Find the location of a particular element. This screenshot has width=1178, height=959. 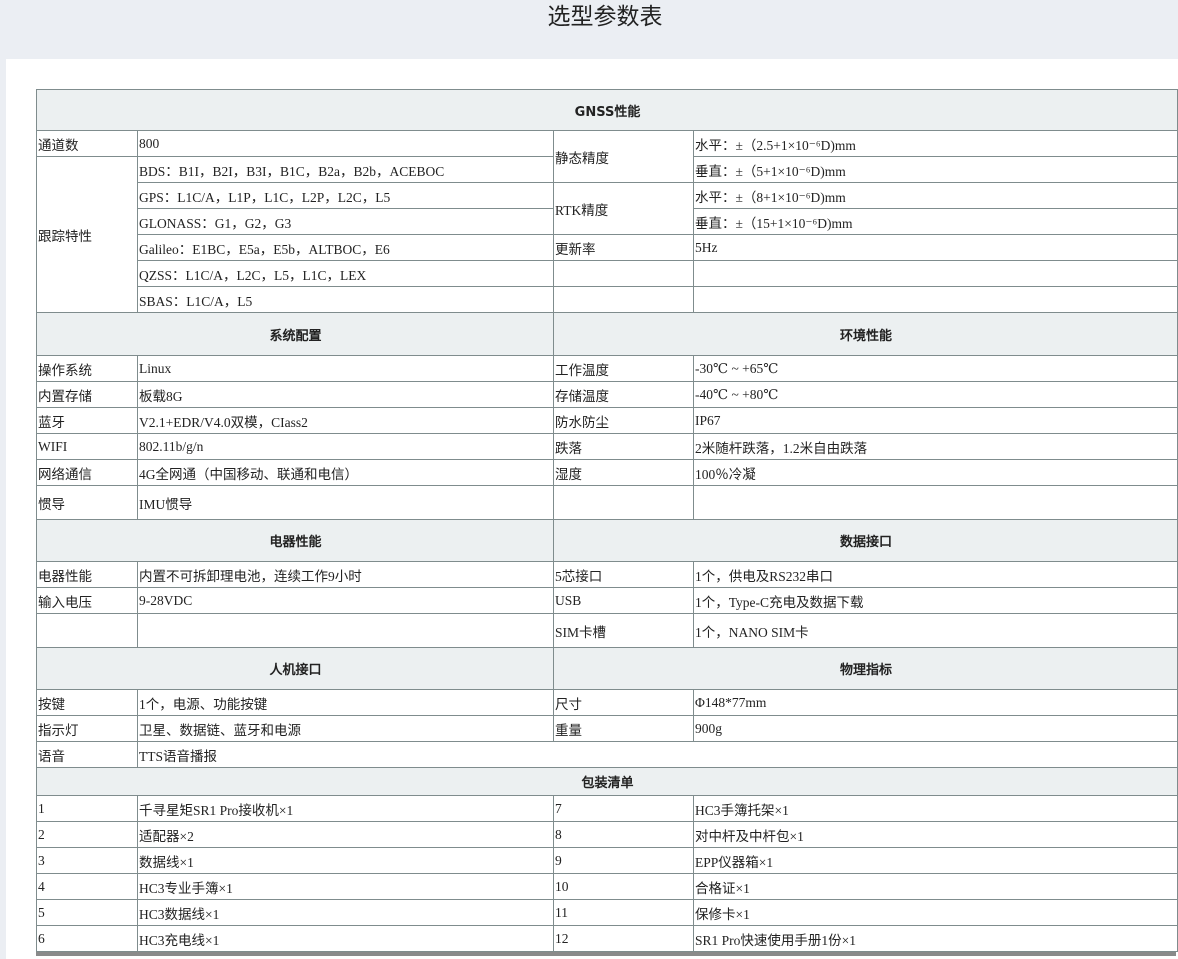

table-row: 内置存储 板载8G 存储温度 -40℃ ~ +80℃ is located at coordinates (607, 394).